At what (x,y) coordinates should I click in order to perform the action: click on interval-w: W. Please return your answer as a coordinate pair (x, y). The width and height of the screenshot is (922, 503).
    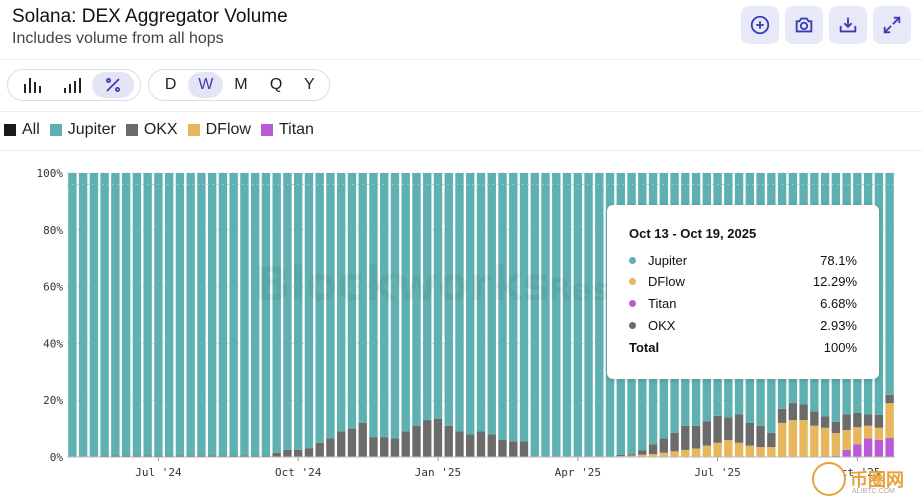
    Looking at the image, I should click on (206, 85).